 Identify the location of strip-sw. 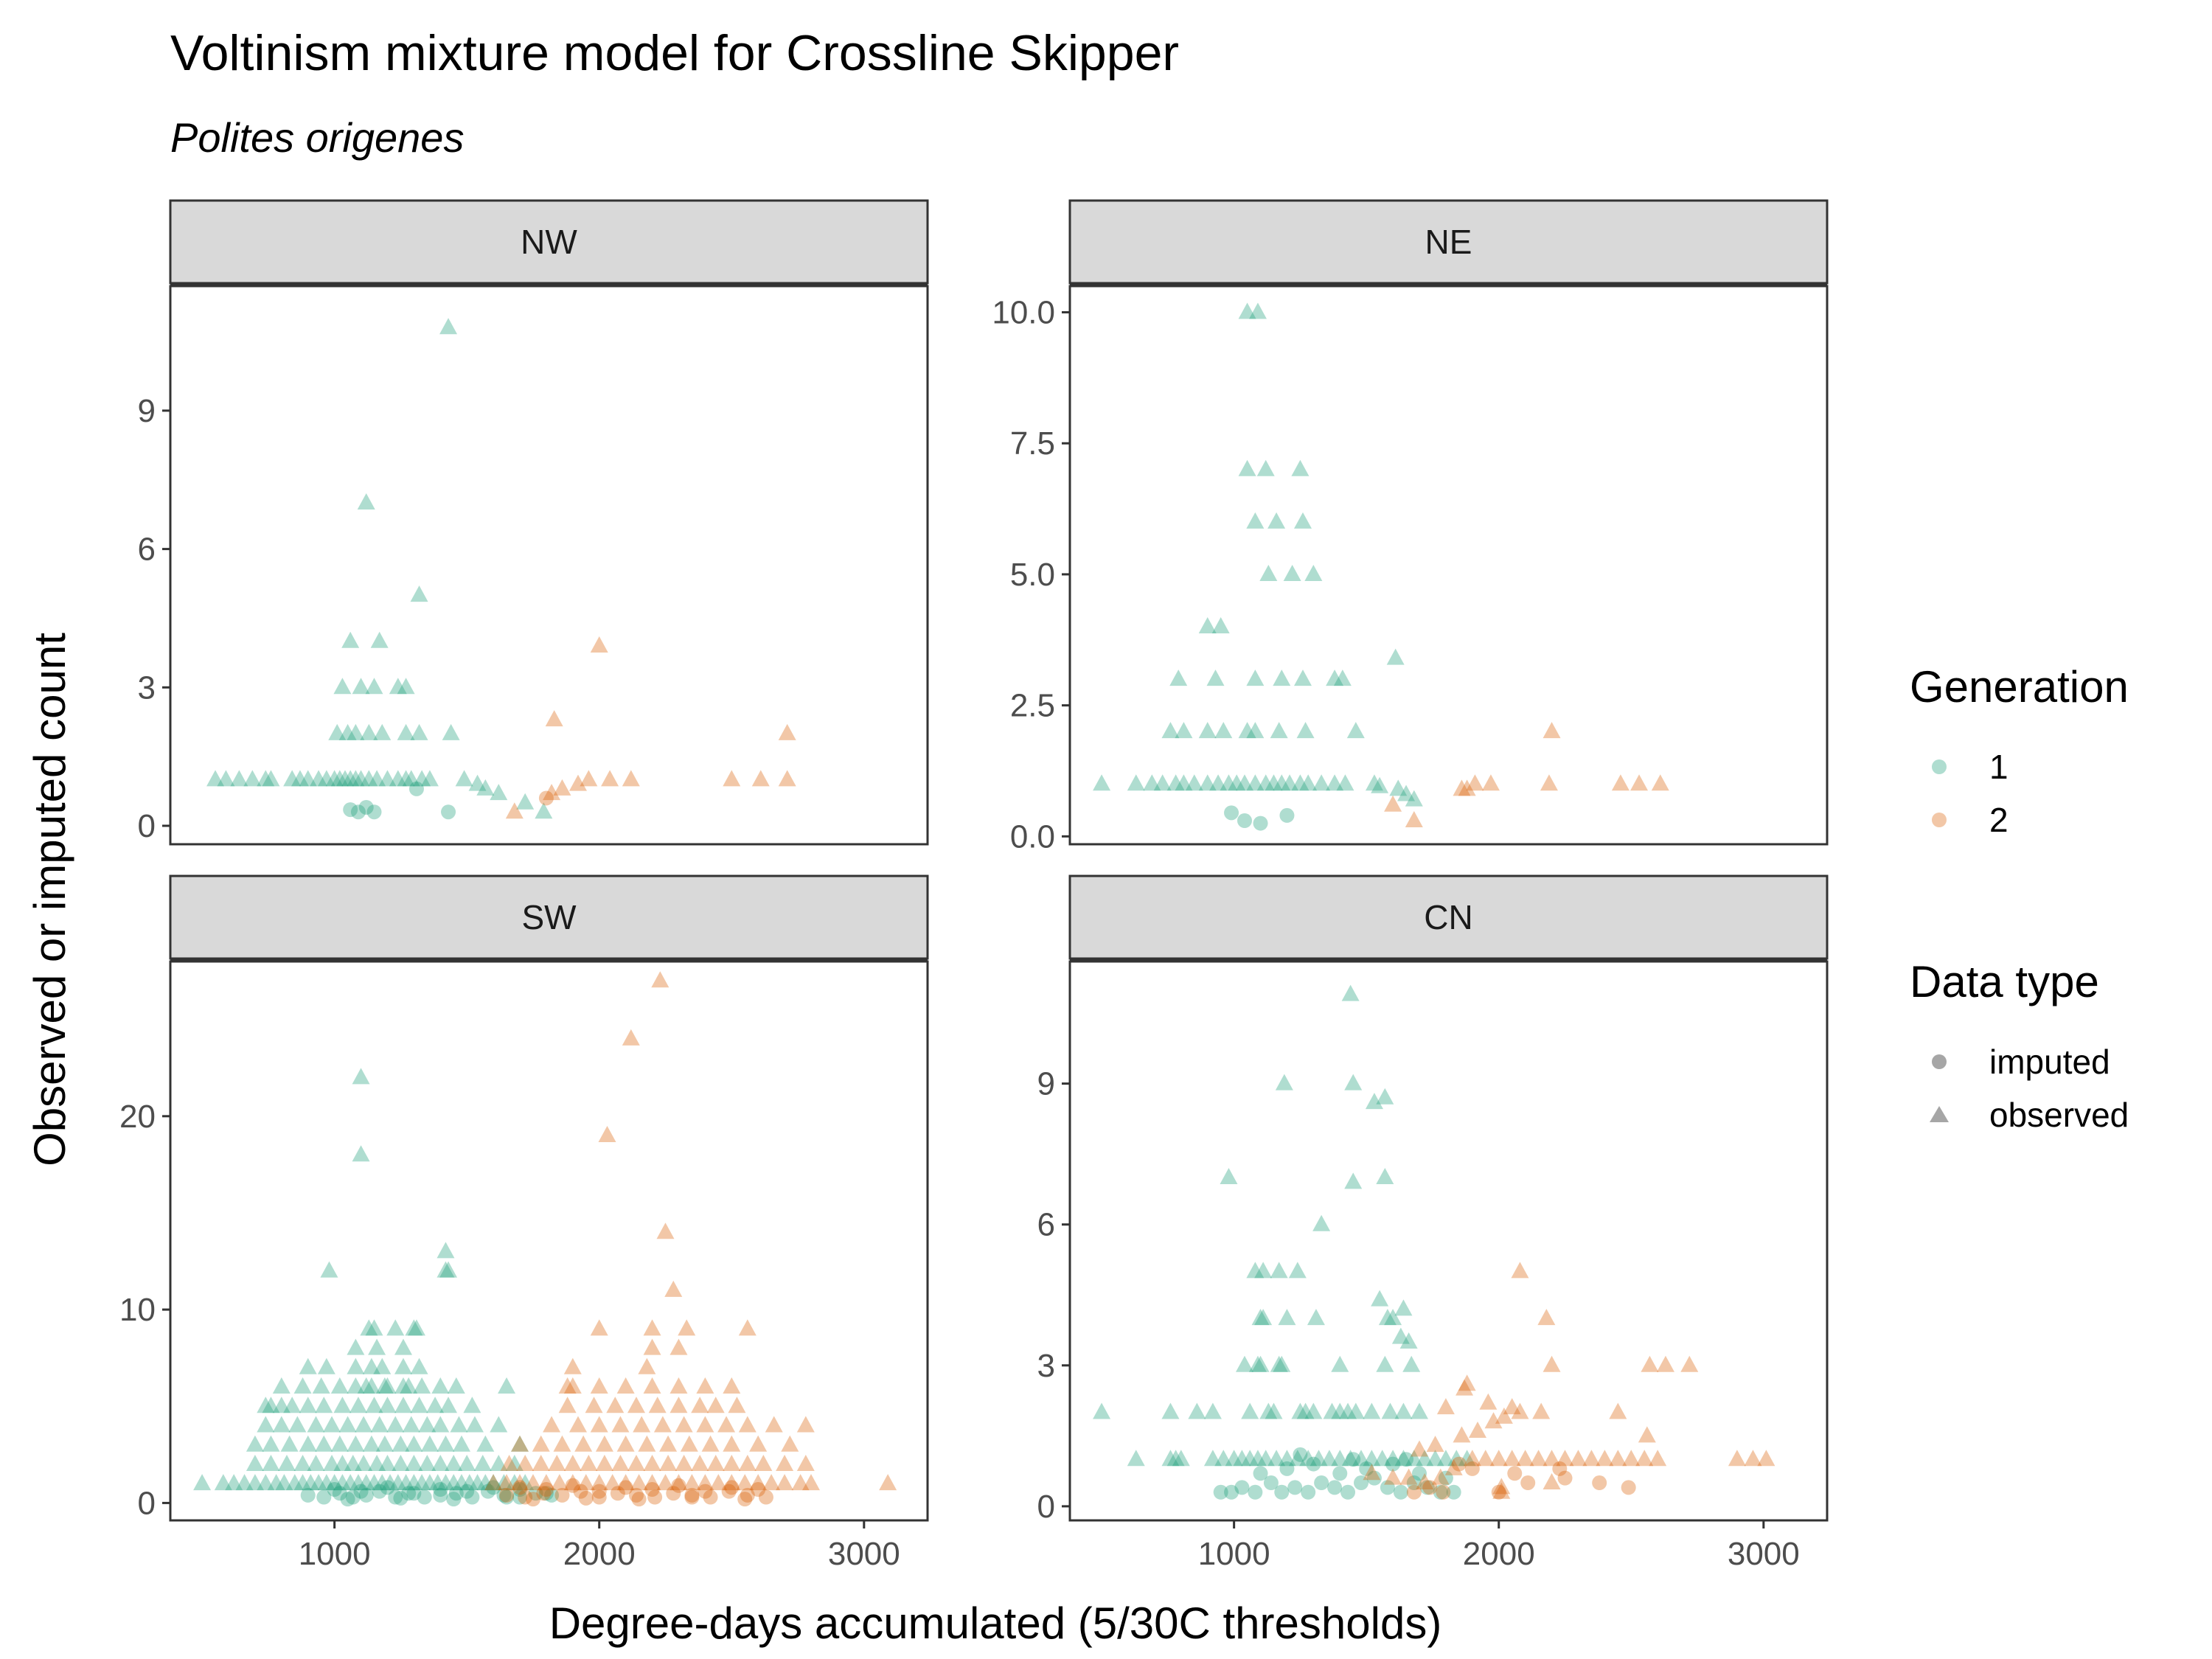
(549, 917).